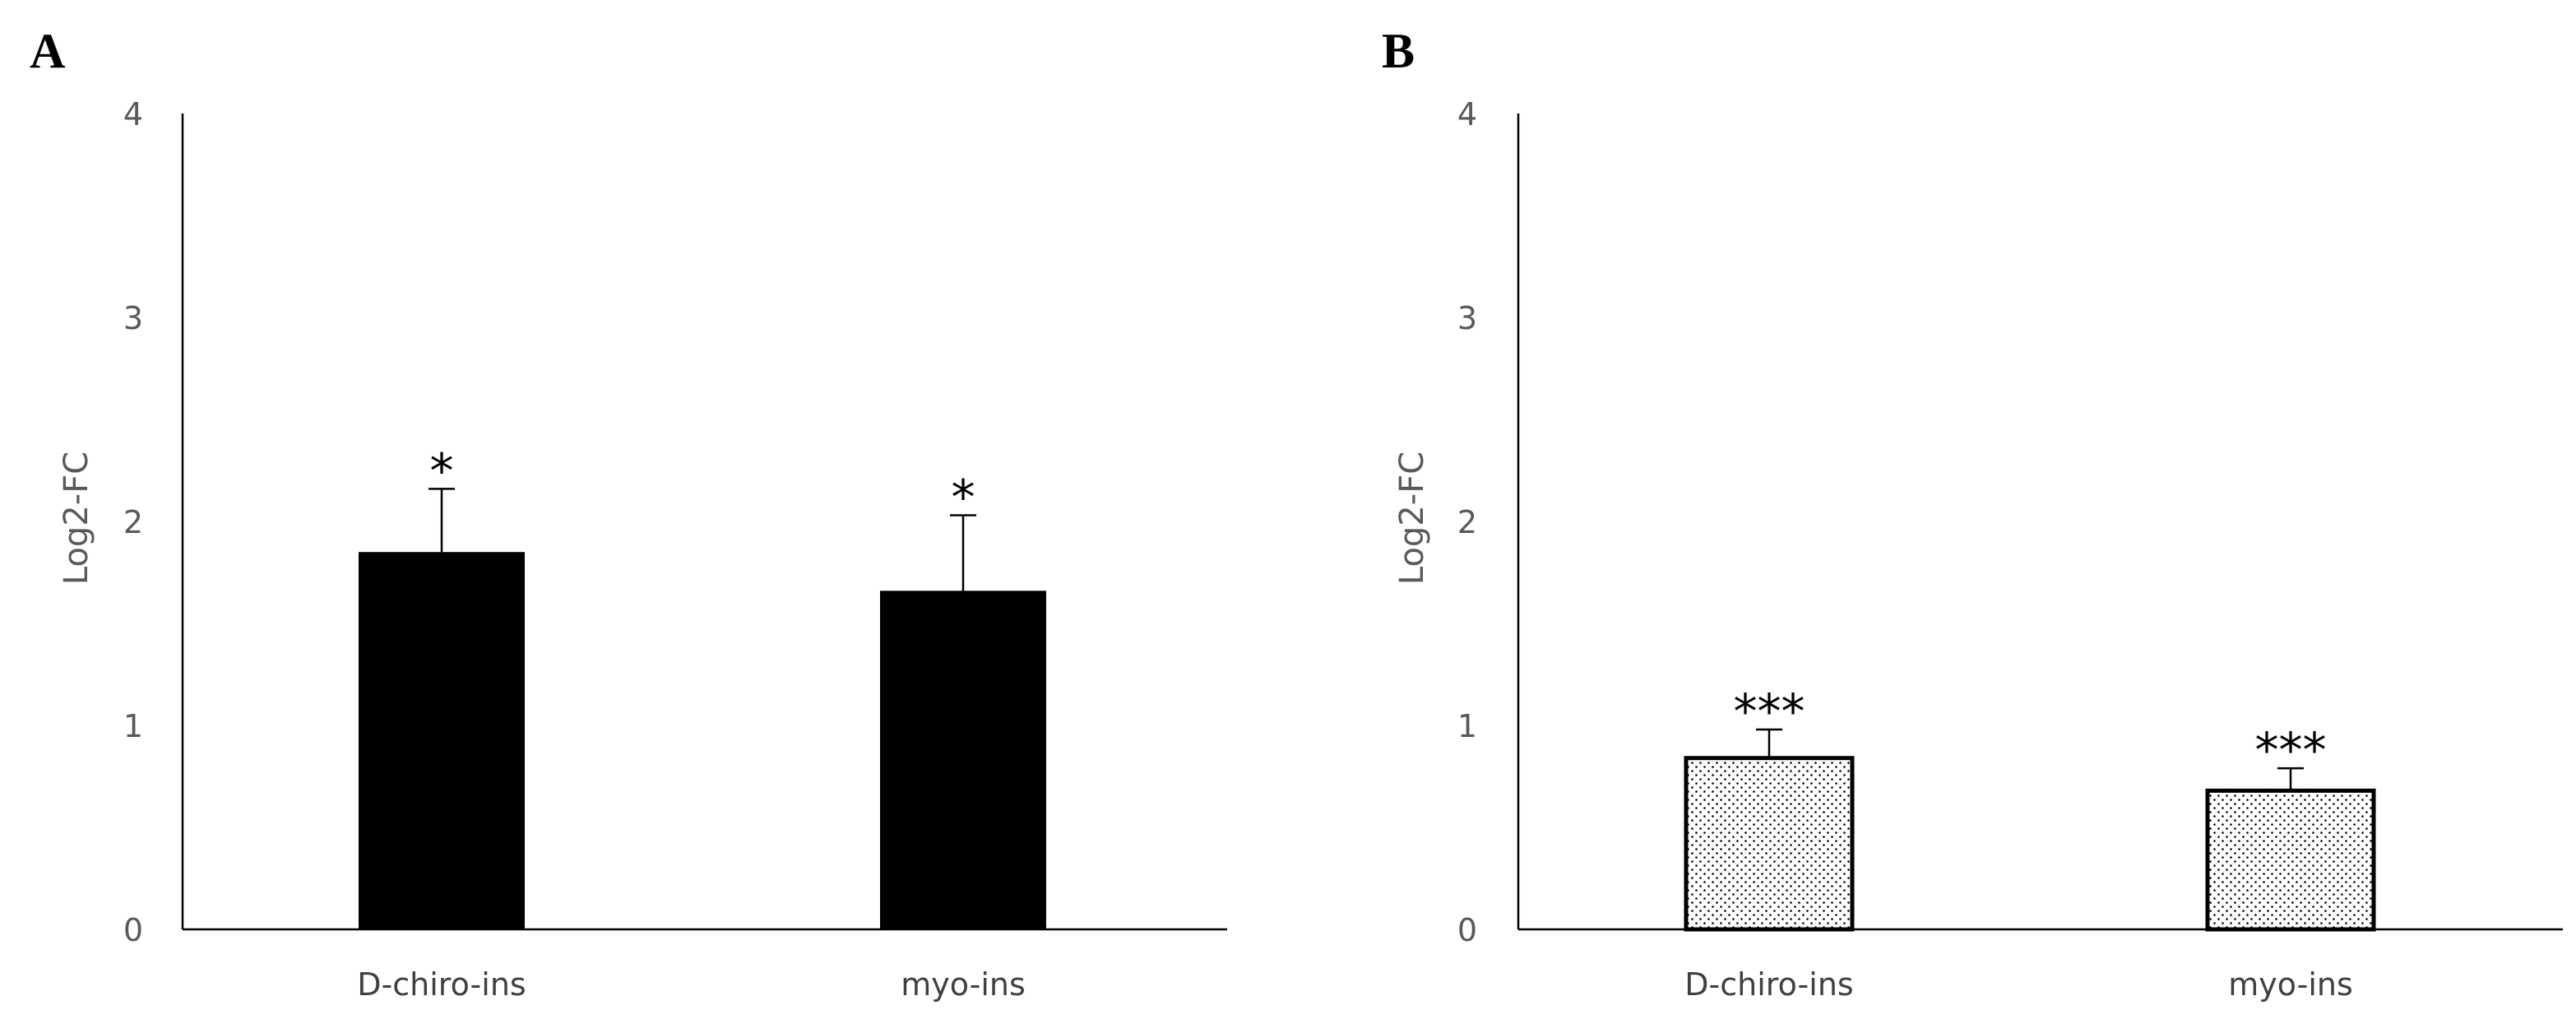 Image resolution: width=2576 pixels, height=1033 pixels. I want to click on panel-b-y-tick-label: 3, so click(1467, 318).